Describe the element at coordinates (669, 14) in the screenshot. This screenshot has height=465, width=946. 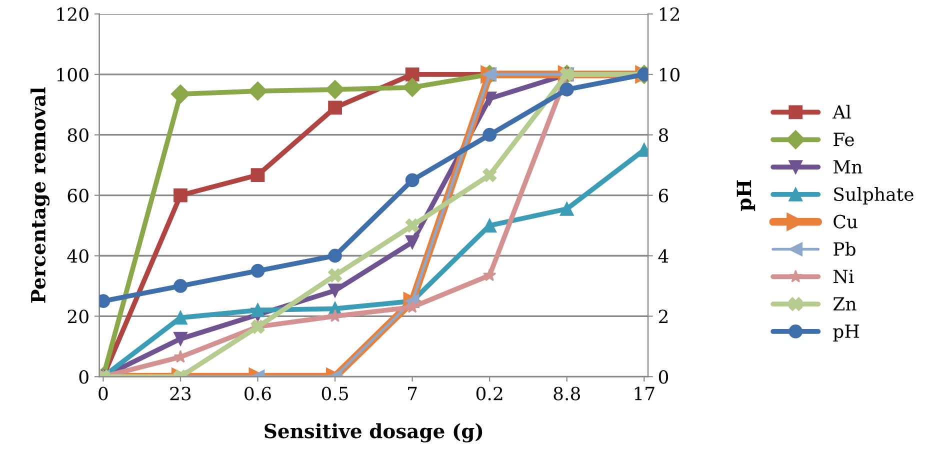
I see `y2-tick-label: 12` at that location.